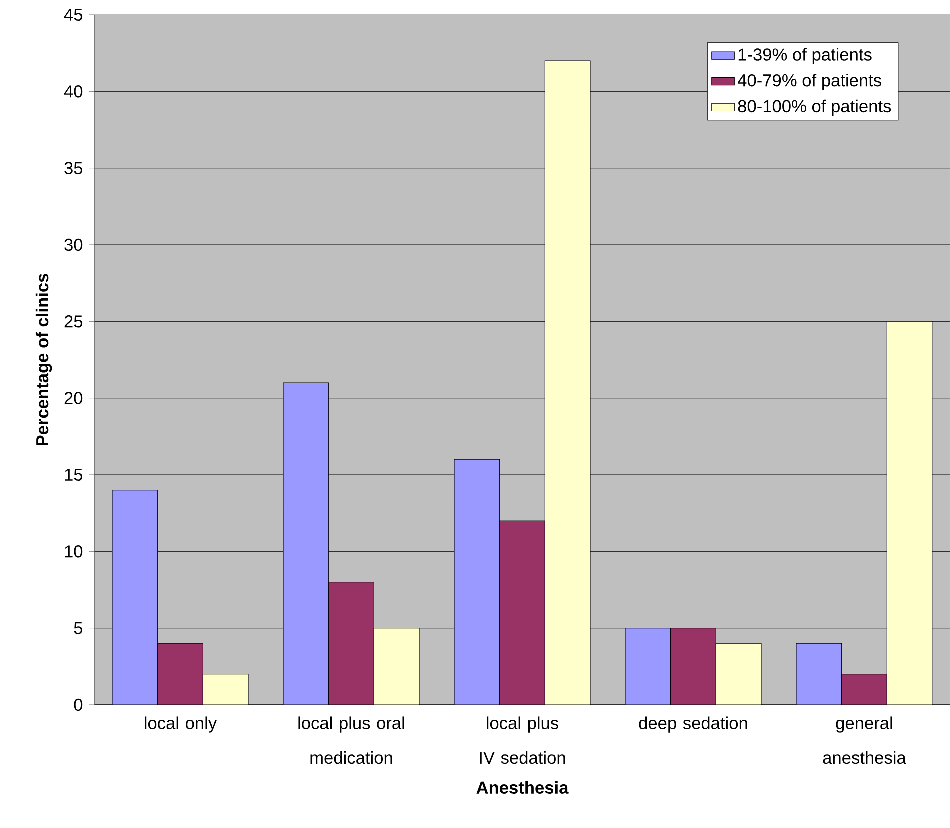  Describe the element at coordinates (805, 56) in the screenshot. I see `legend-label: 1-39% of patients` at that location.